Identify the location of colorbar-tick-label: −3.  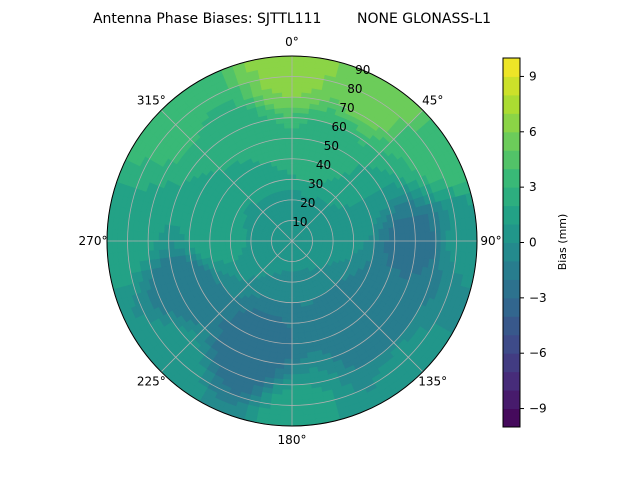
(538, 298).